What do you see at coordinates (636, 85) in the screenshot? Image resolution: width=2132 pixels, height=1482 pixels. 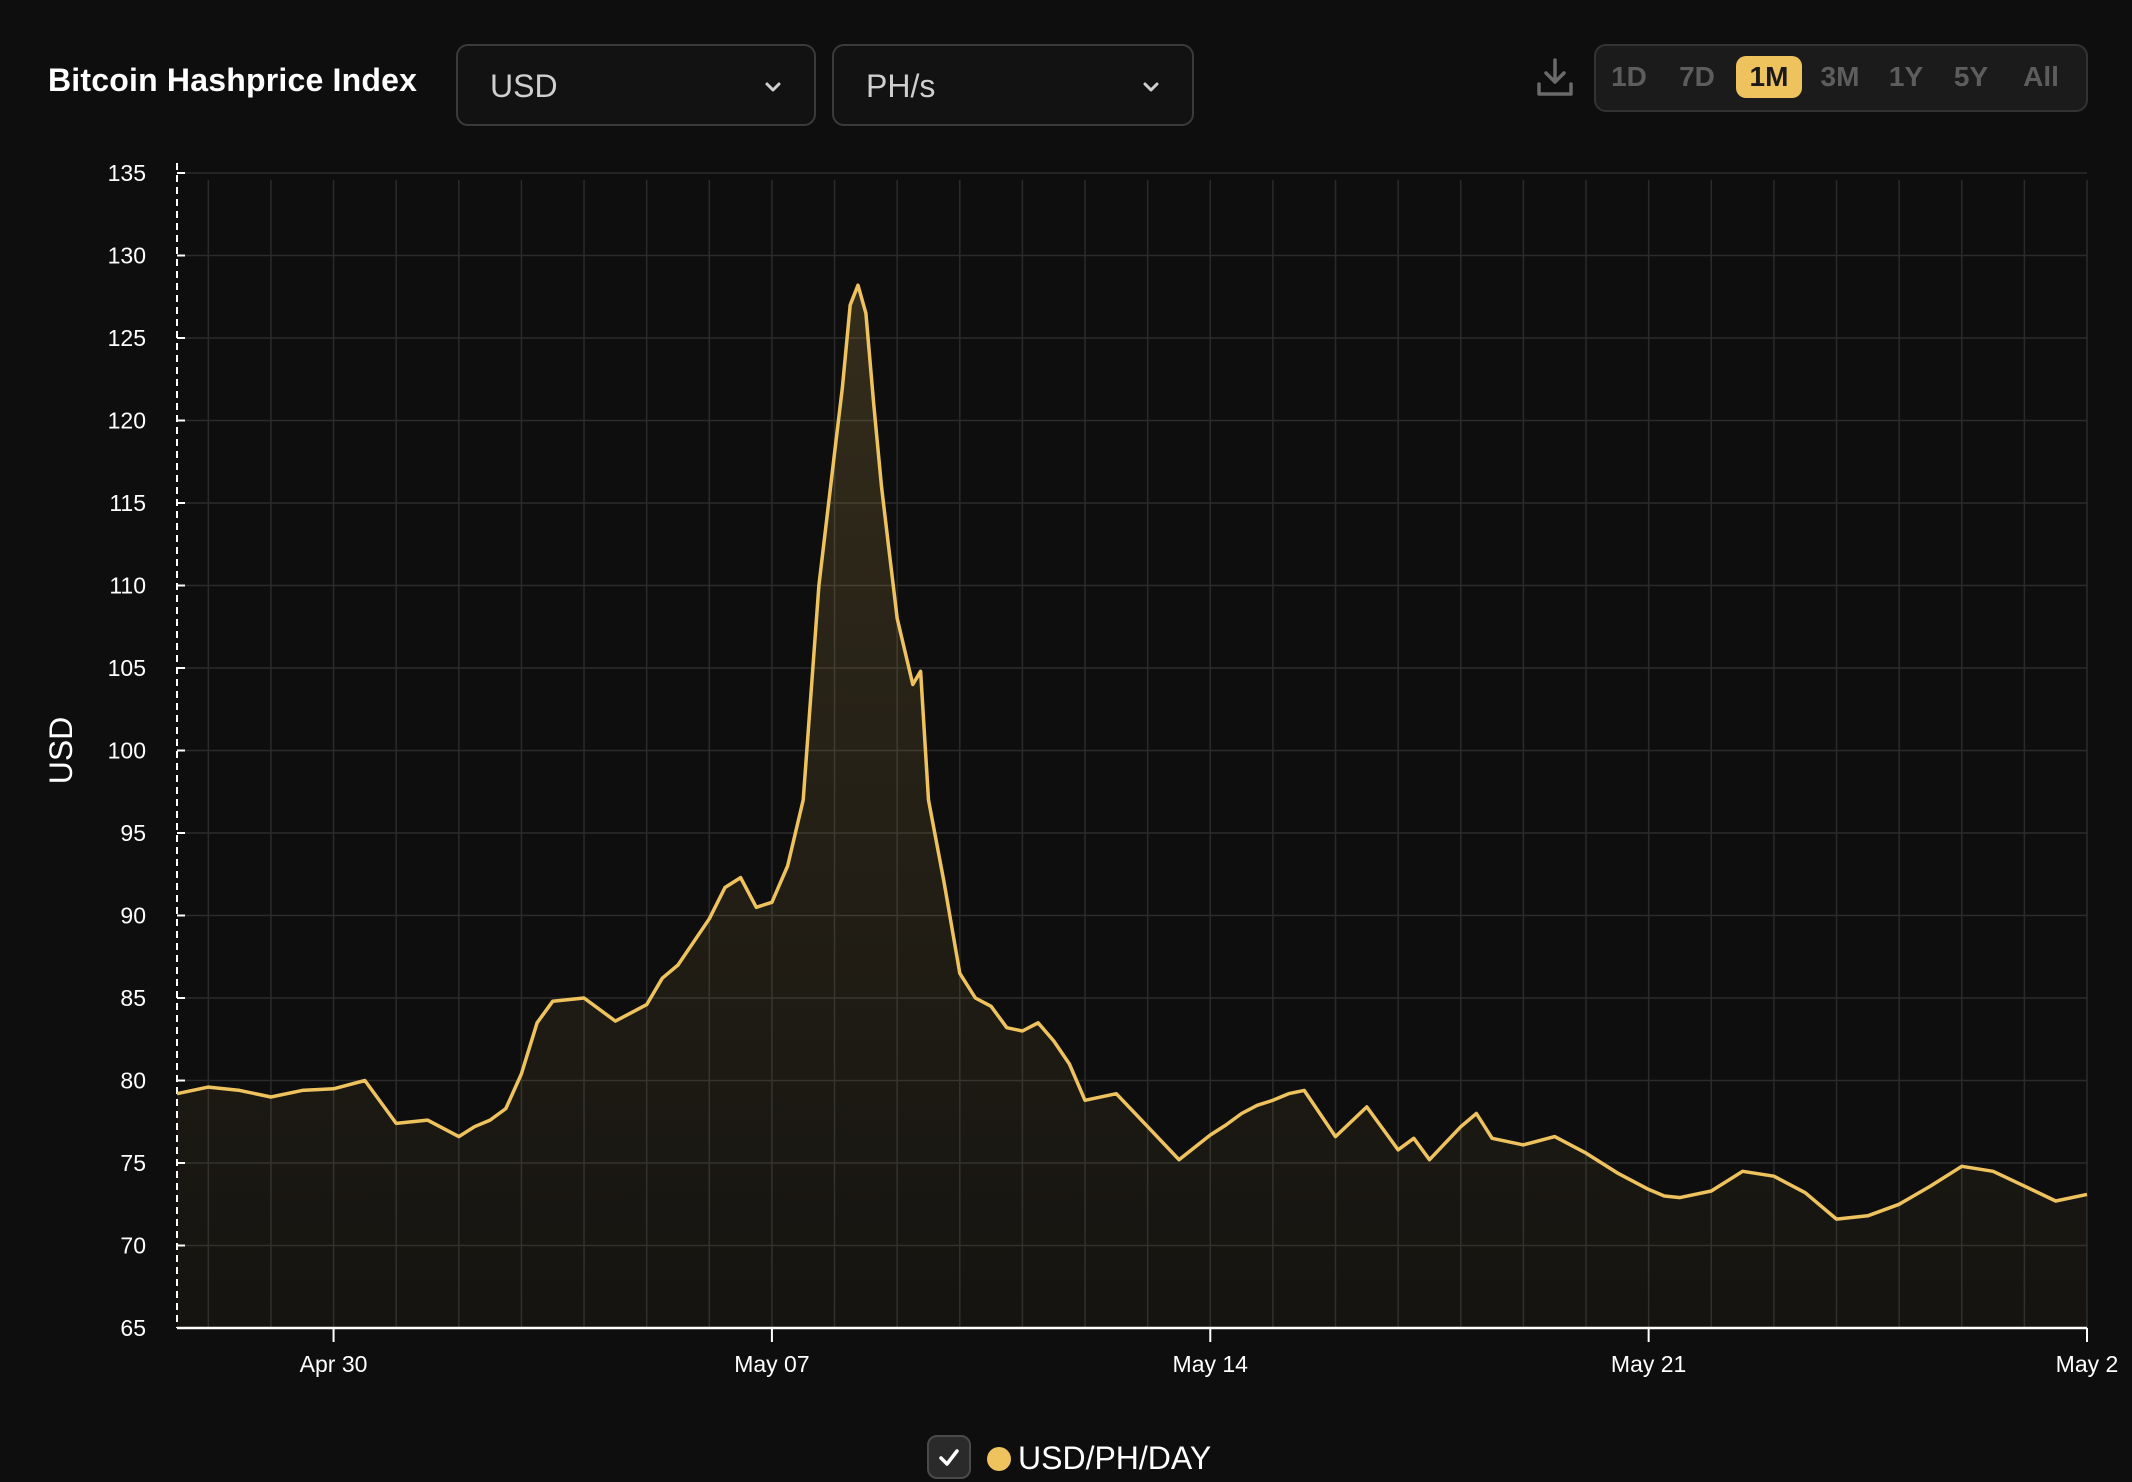 I see `currency-select: USD` at bounding box center [636, 85].